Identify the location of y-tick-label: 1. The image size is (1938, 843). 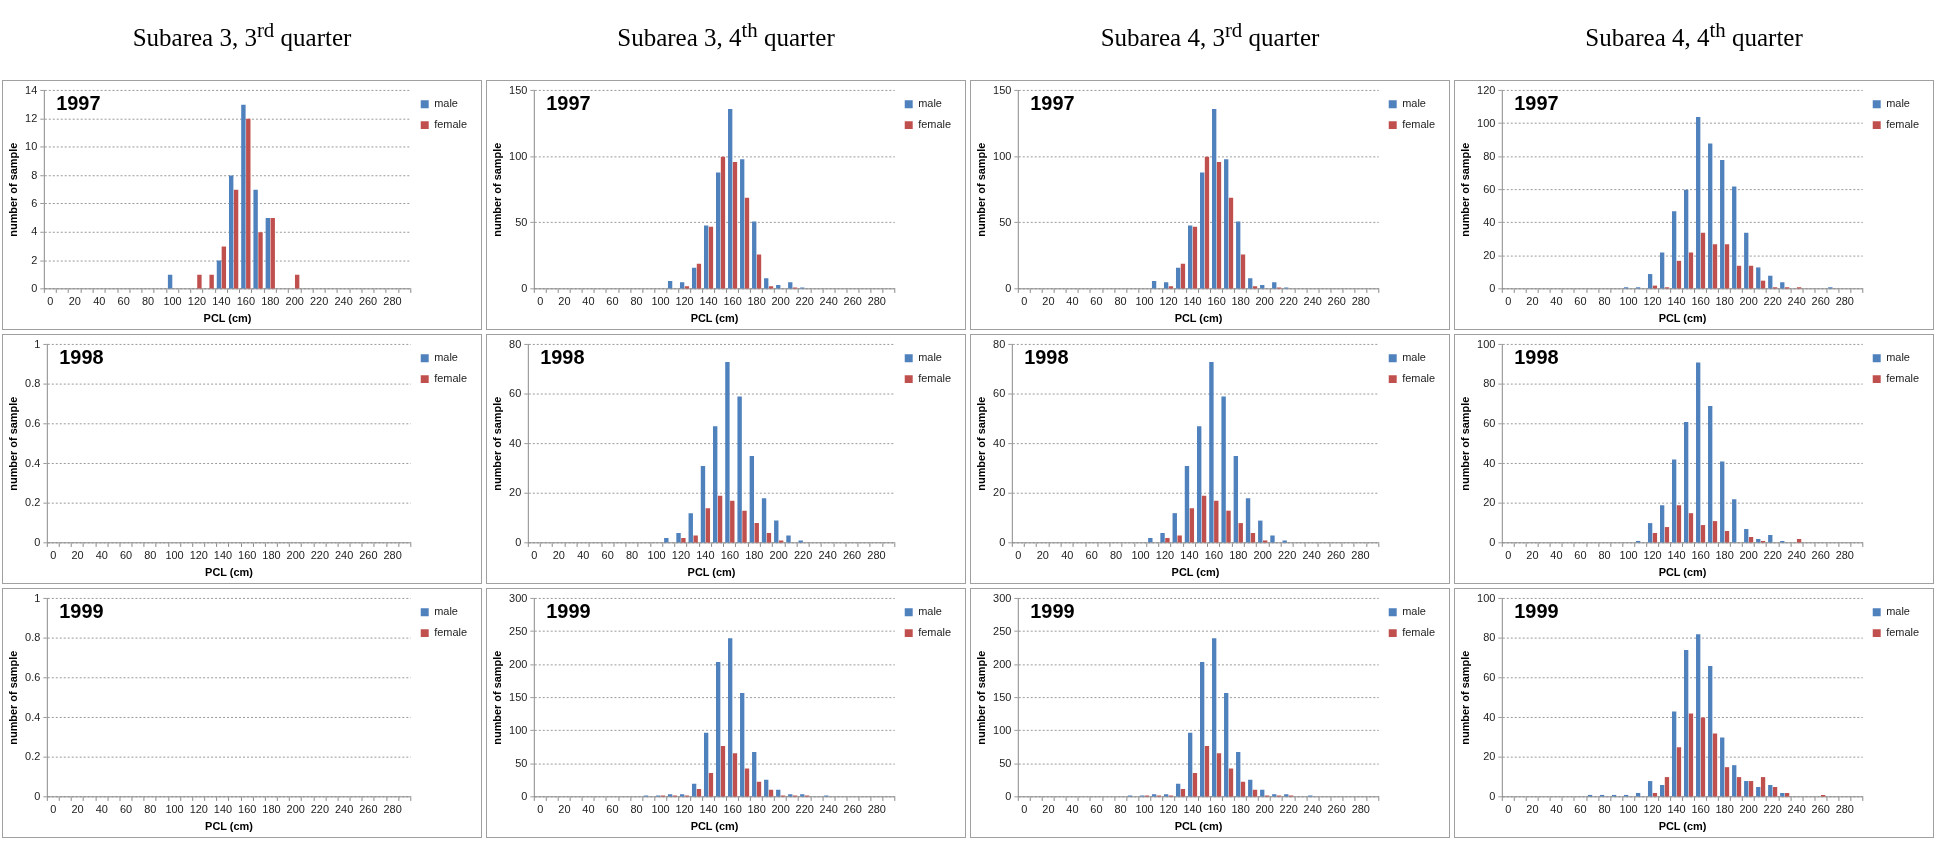
(37, 343).